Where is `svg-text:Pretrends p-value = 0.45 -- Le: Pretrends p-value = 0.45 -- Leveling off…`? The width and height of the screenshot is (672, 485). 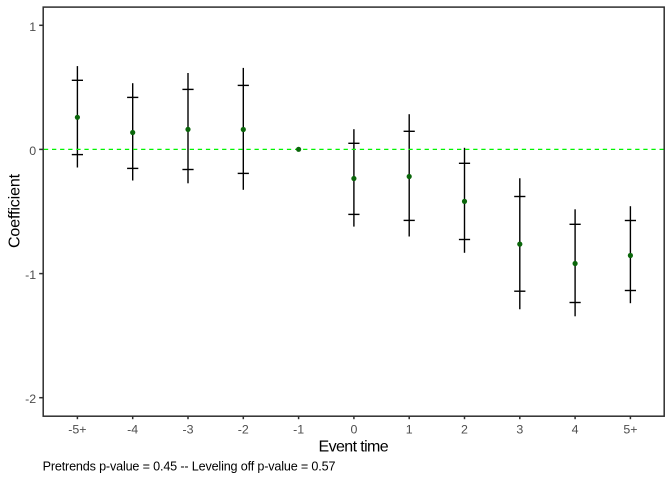 svg-text:Pretrends p-value = 0.45 -- Le: Pretrends p-value = 0.45 -- Leveling off… is located at coordinates (189, 466).